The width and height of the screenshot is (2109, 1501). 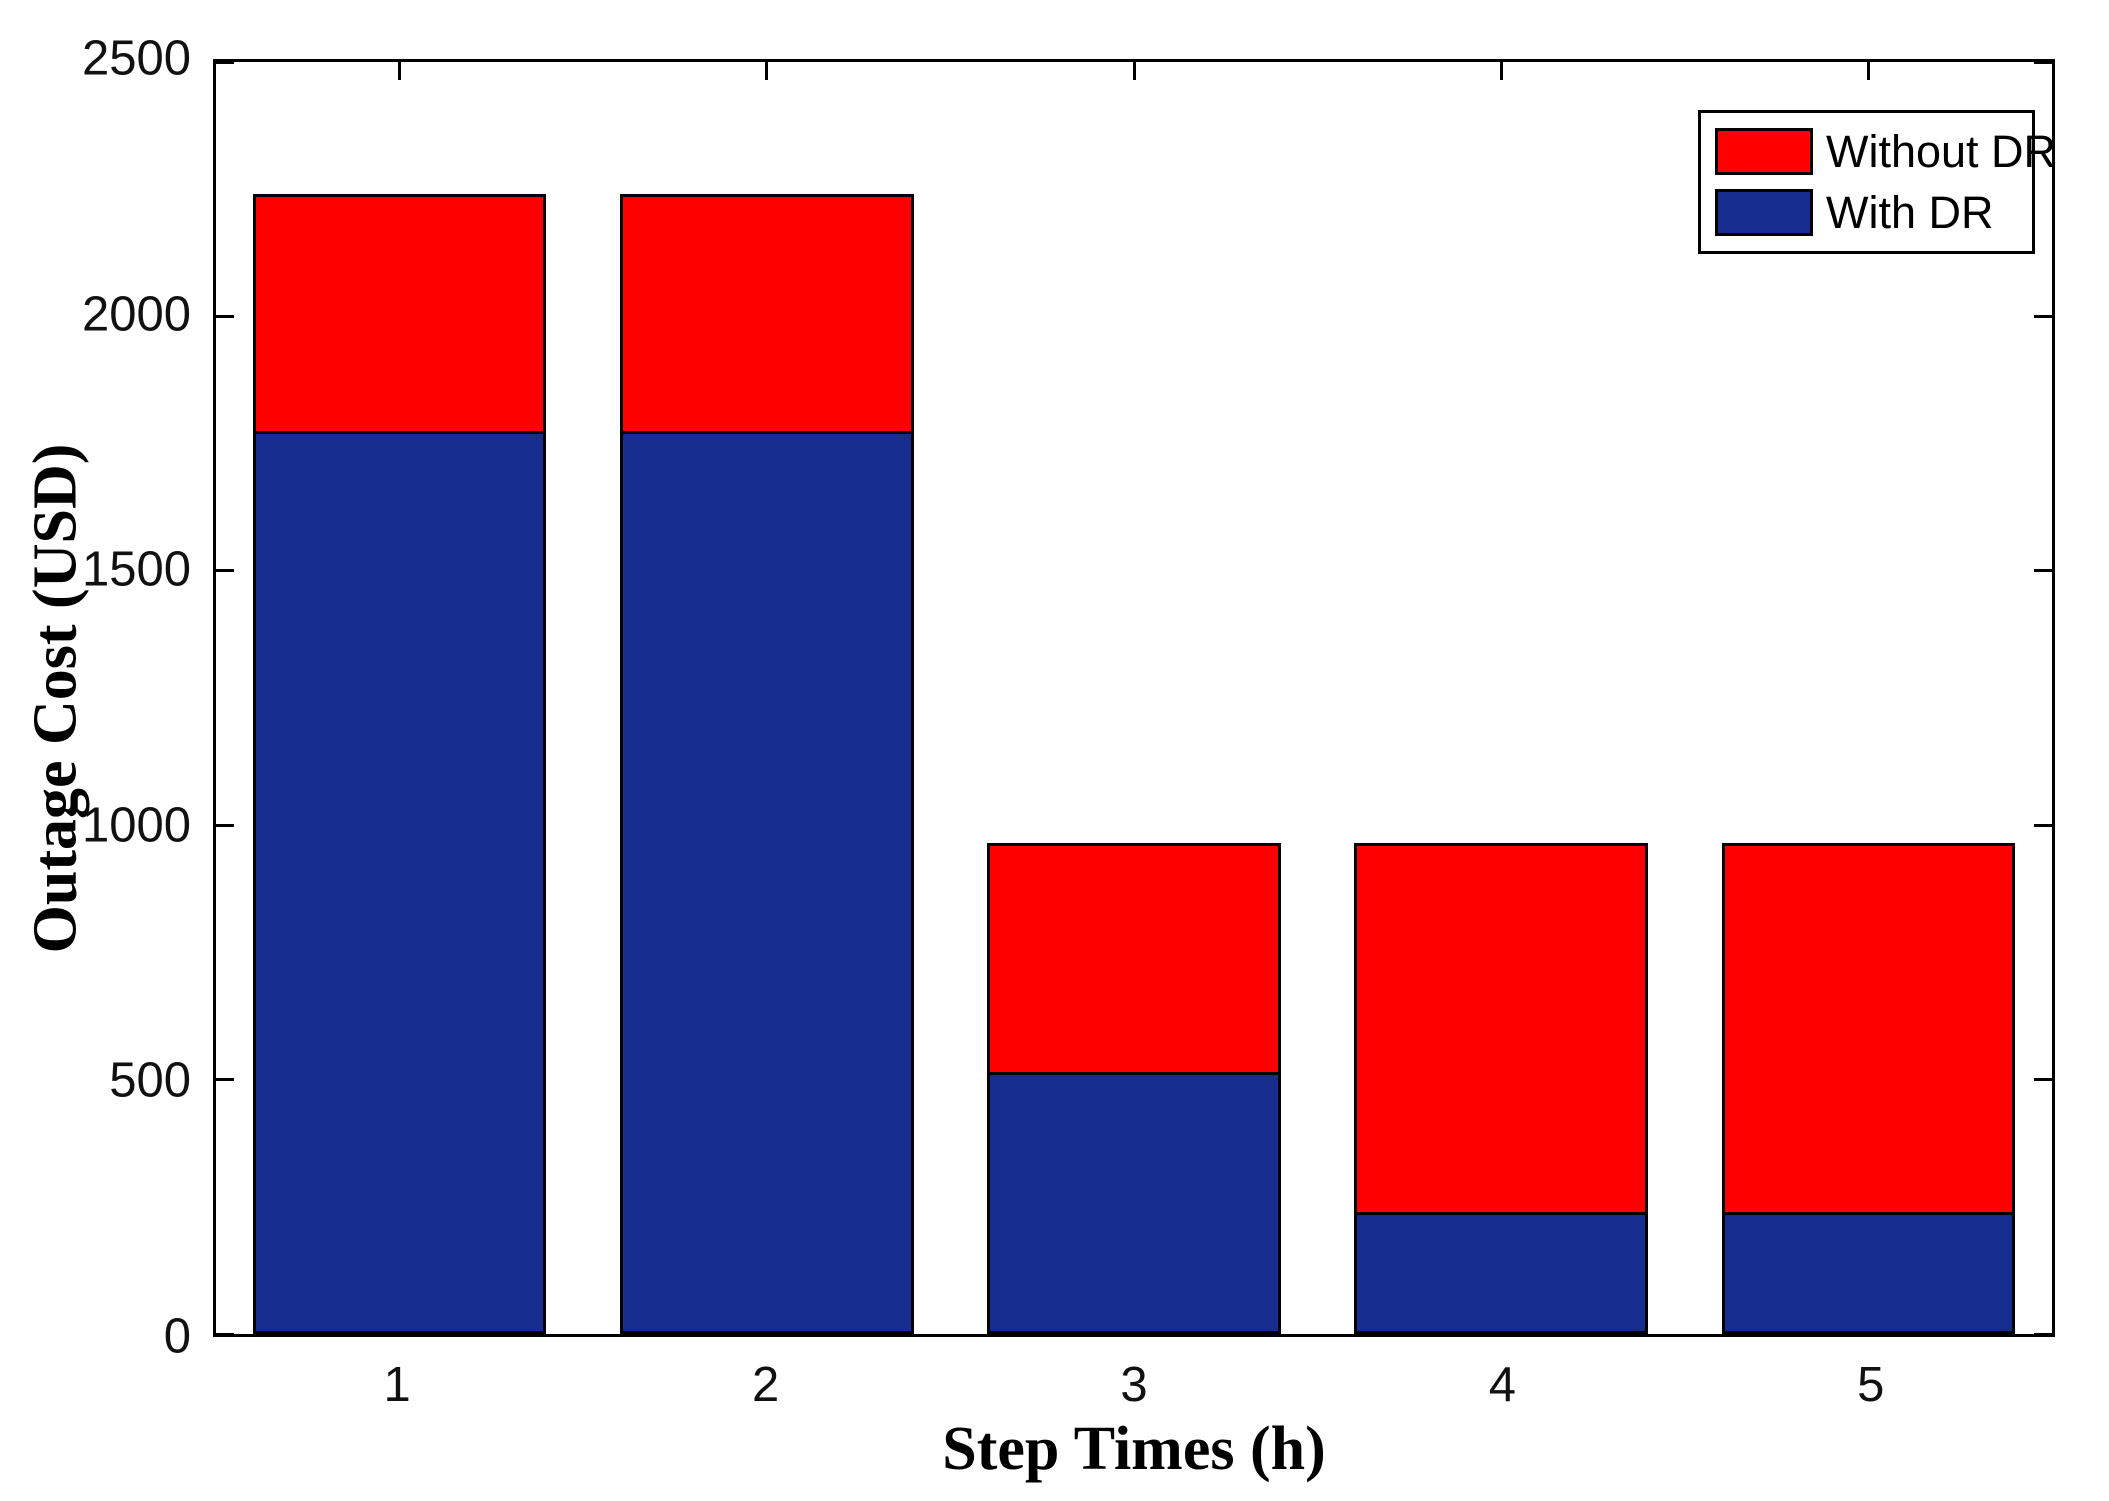 What do you see at coordinates (136, 314) in the screenshot?
I see `y-tick-label: 2000` at bounding box center [136, 314].